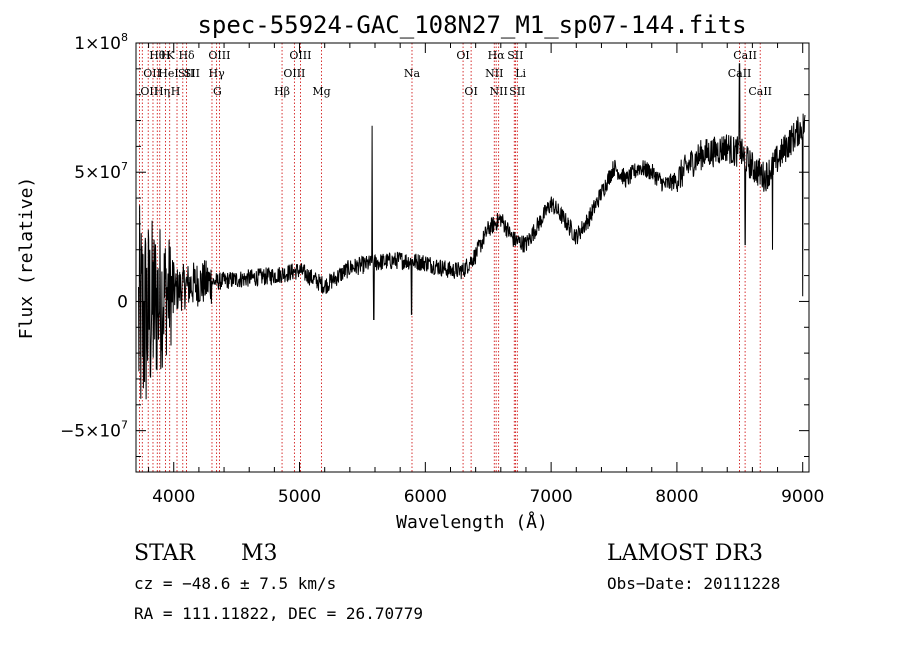 The image size is (900, 649). What do you see at coordinates (165, 553) in the screenshot?
I see `object-class: STAR` at bounding box center [165, 553].